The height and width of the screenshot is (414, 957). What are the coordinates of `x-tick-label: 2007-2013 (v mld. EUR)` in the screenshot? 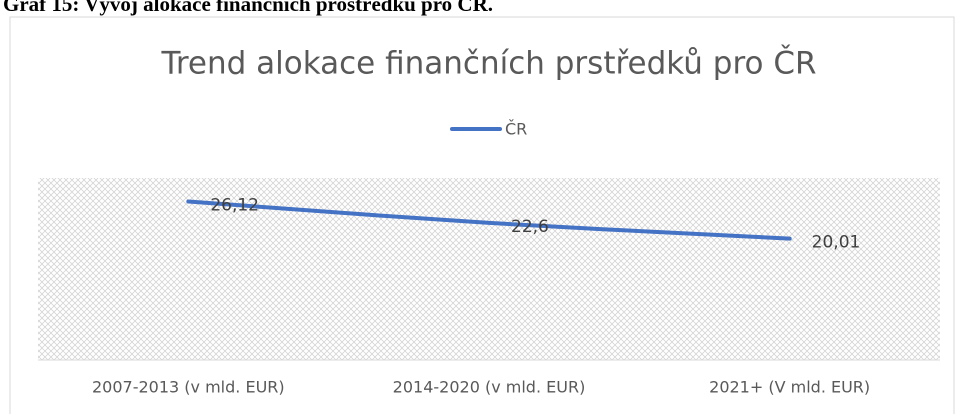 It's located at (188, 387).